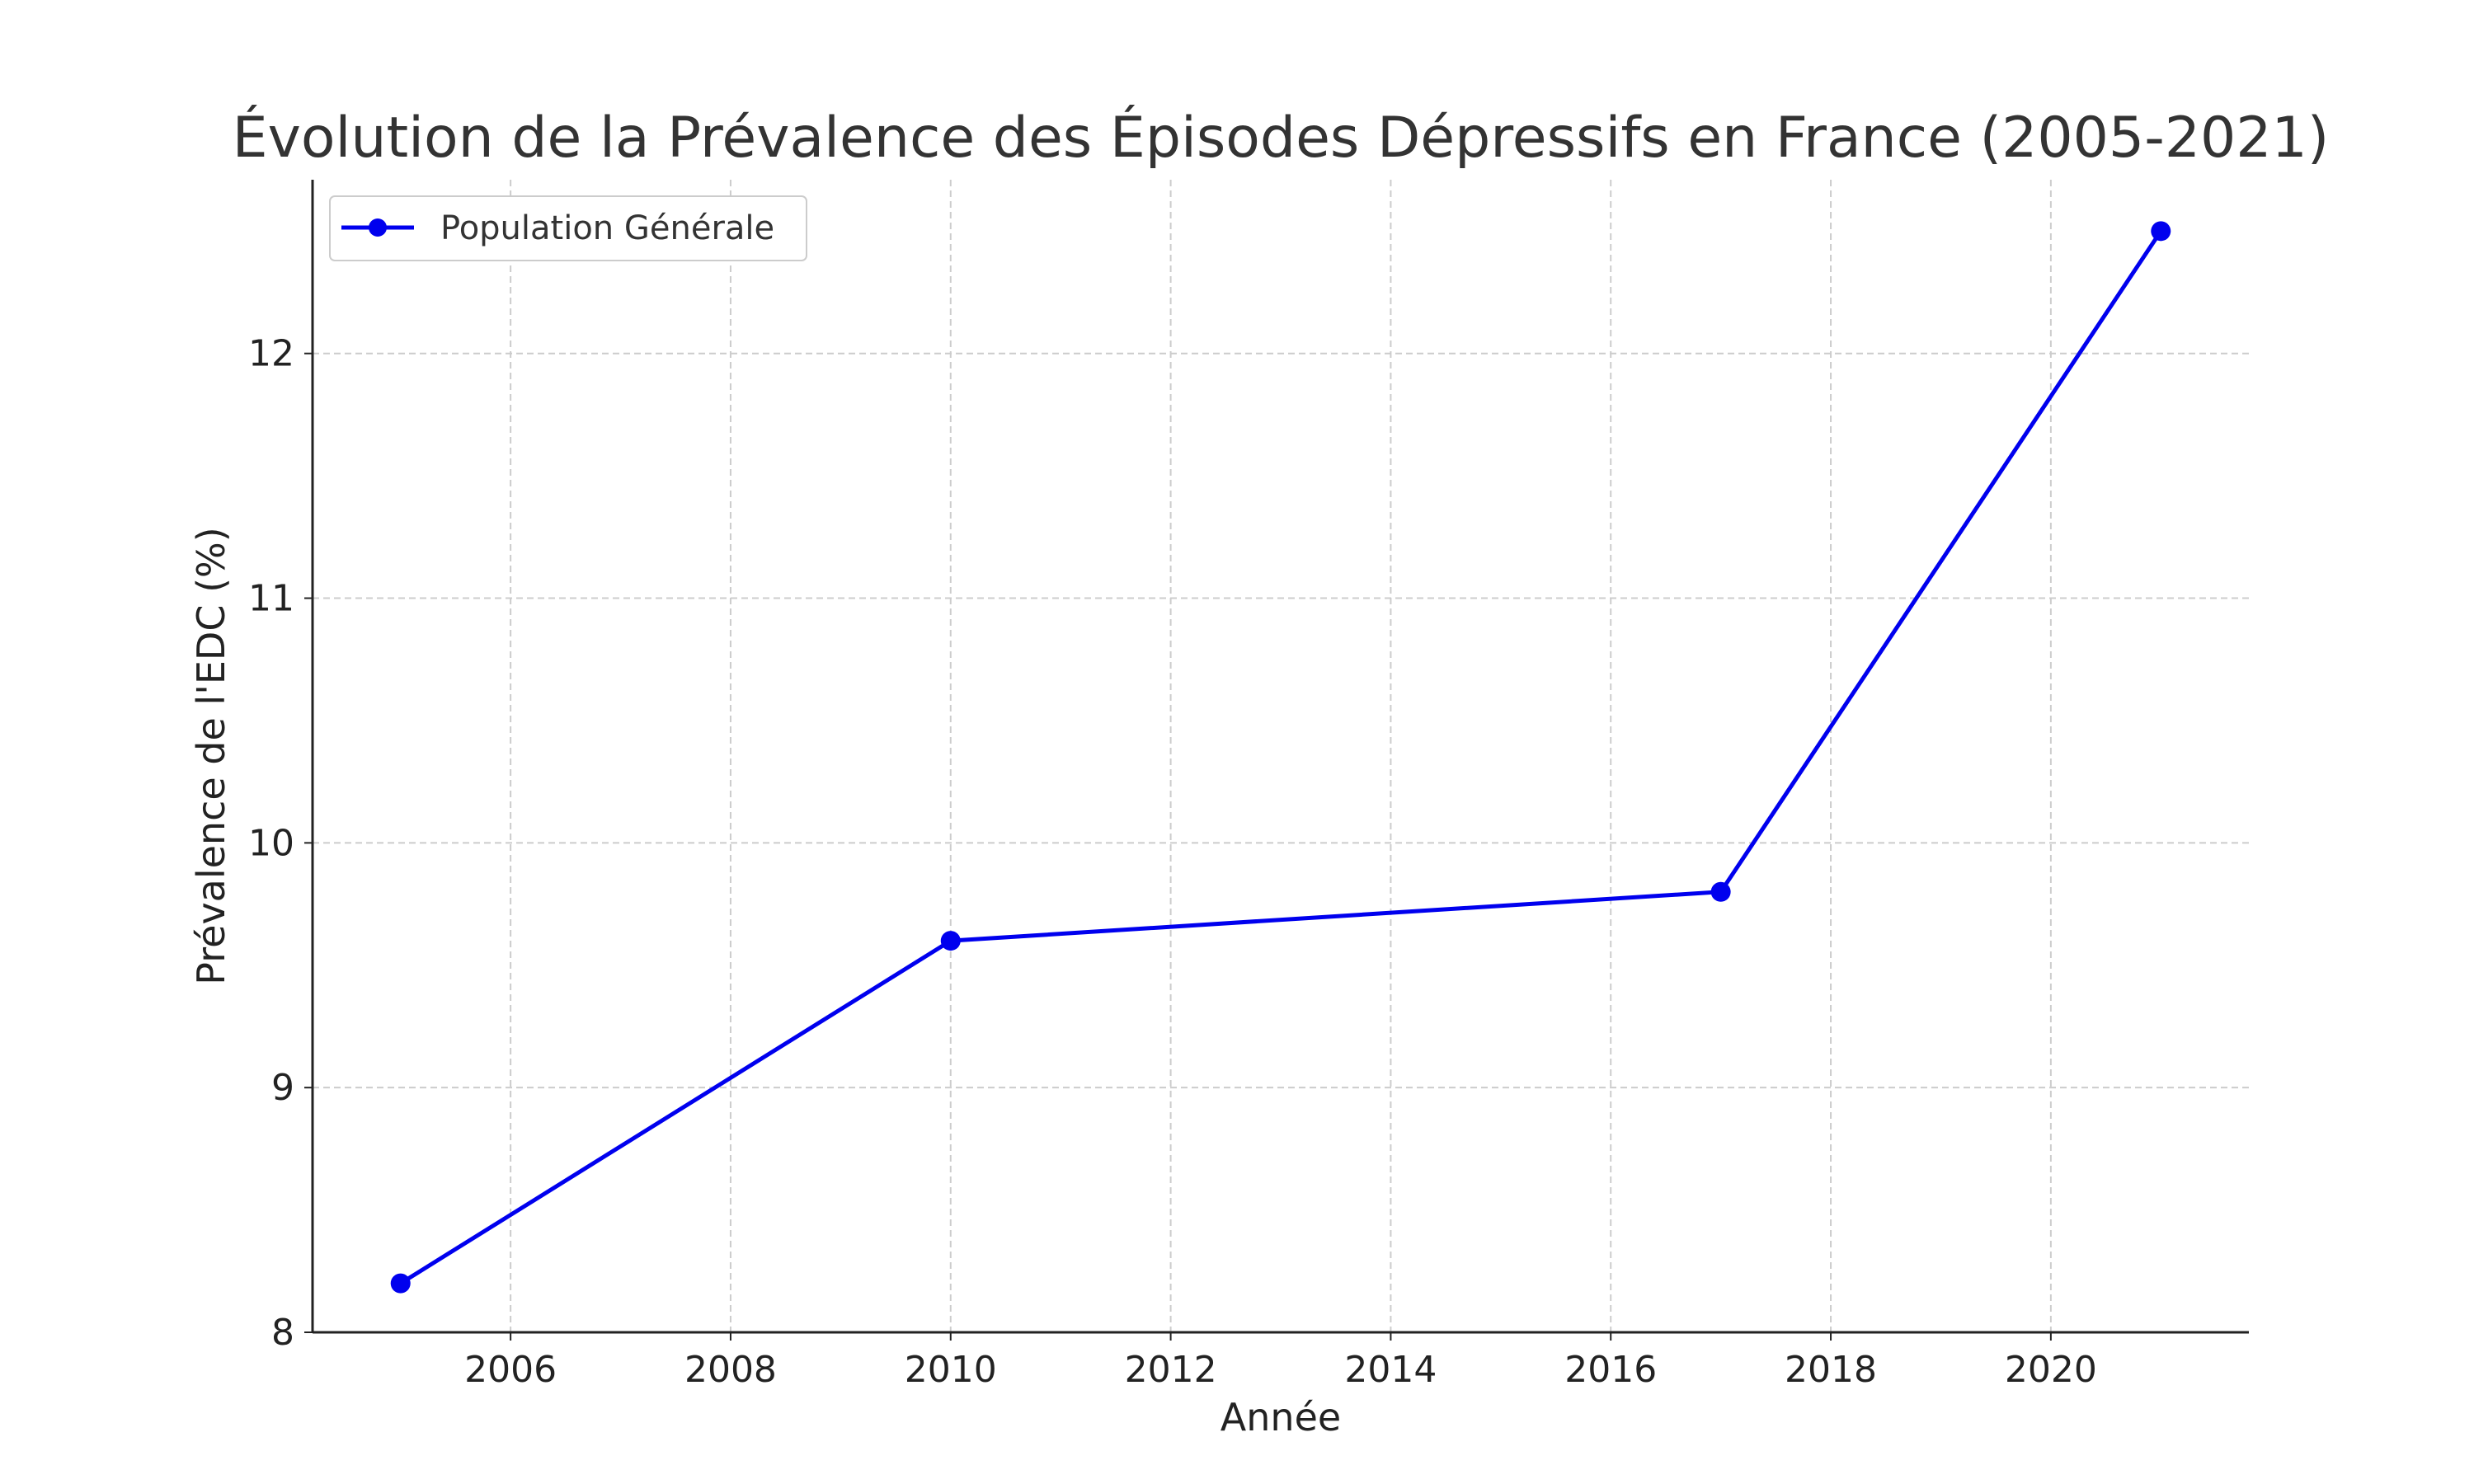 The width and height of the screenshot is (2474, 1484). What do you see at coordinates (1171, 1370) in the screenshot?
I see `x-tick-label: 2012` at bounding box center [1171, 1370].